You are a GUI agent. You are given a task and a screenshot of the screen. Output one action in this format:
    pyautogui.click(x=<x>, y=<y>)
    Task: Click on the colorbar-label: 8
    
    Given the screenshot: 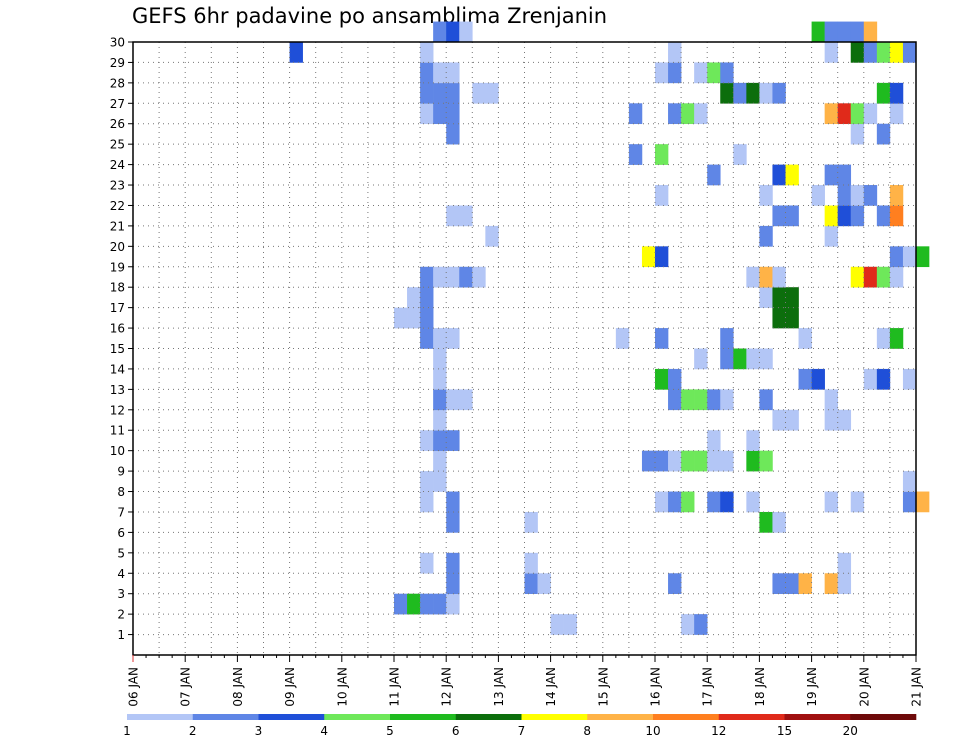 What is the action you would take?
    pyautogui.click(x=587, y=731)
    